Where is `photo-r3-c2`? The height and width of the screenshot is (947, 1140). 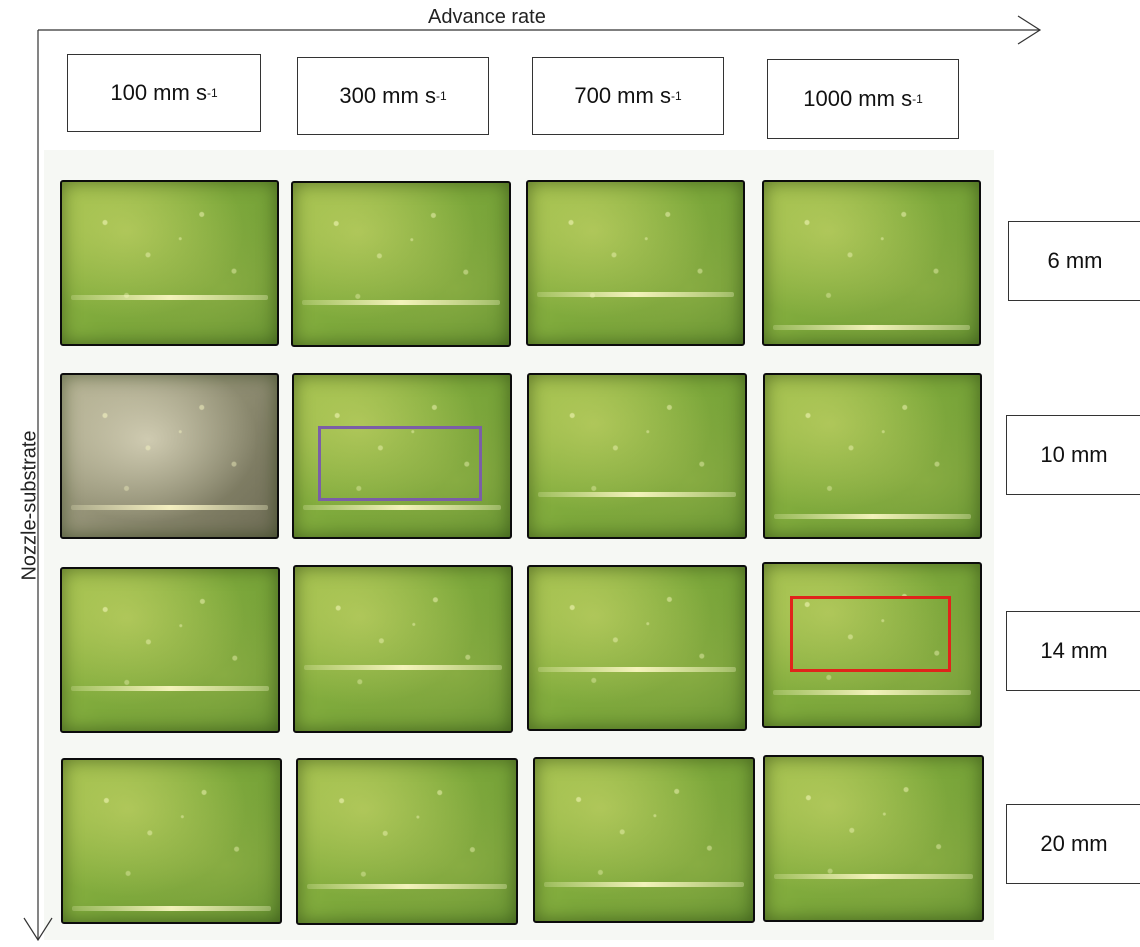
photo-r3-c2 is located at coordinates (403, 649).